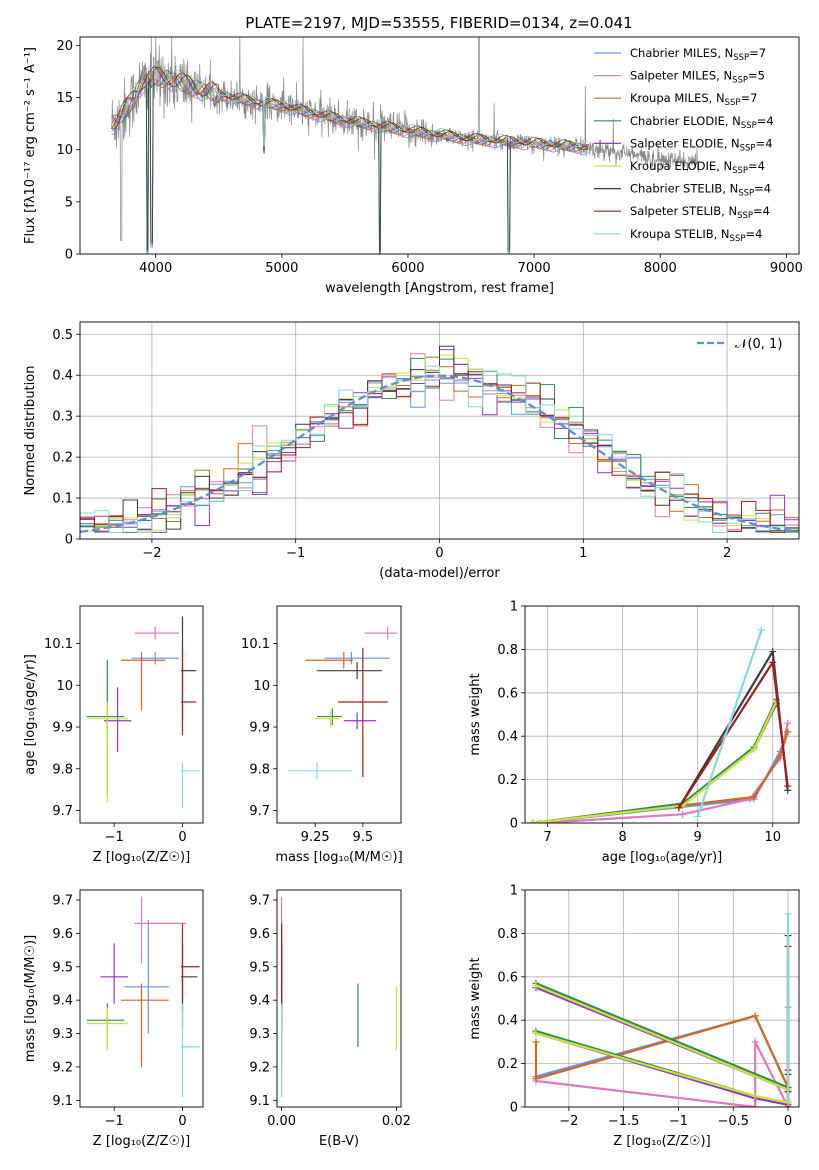 Image resolution: width=819 pixels, height=1170 pixels. Describe the element at coordinates (681, 166) in the screenshot. I see `legend-label-text: Kroupa ELODIE, N` at that location.